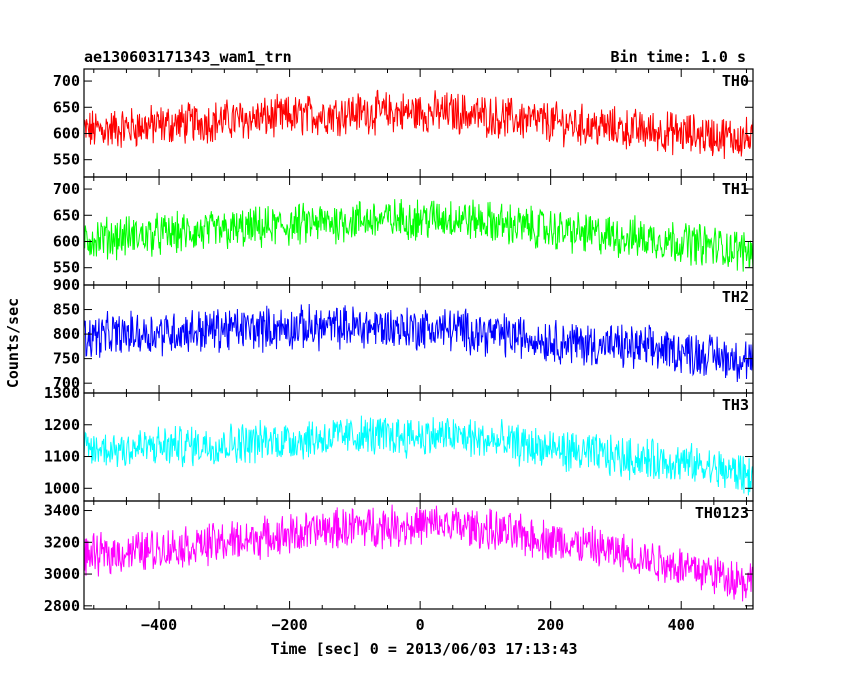 The image size is (850, 680). I want to click on y-tick-label: 3400, so click(62, 511).